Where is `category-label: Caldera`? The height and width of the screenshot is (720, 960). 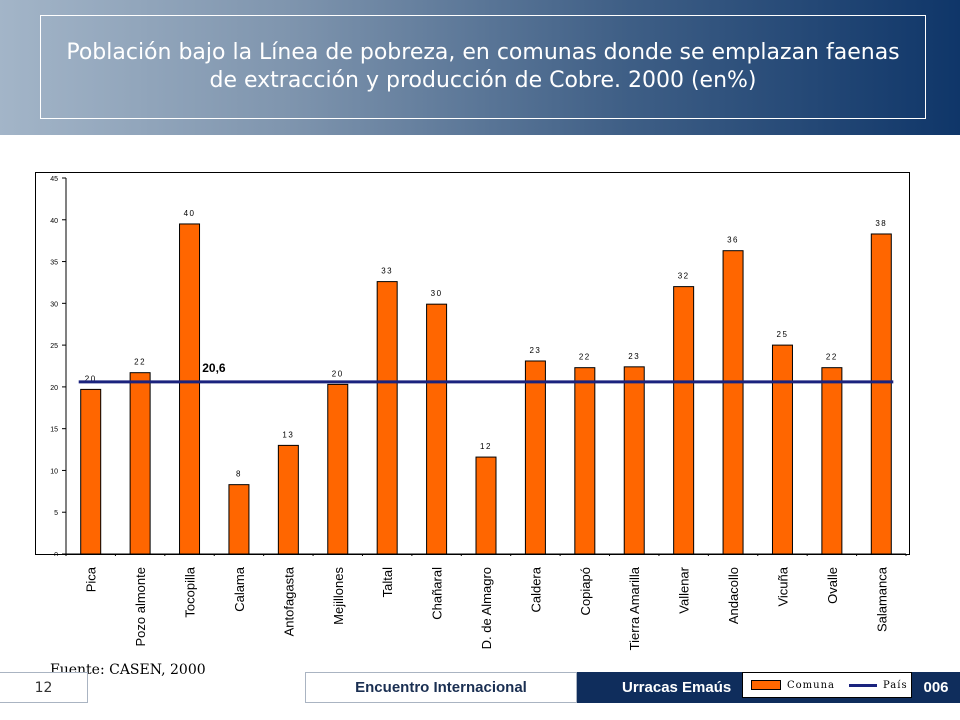
category-label: Caldera is located at coordinates (535, 589).